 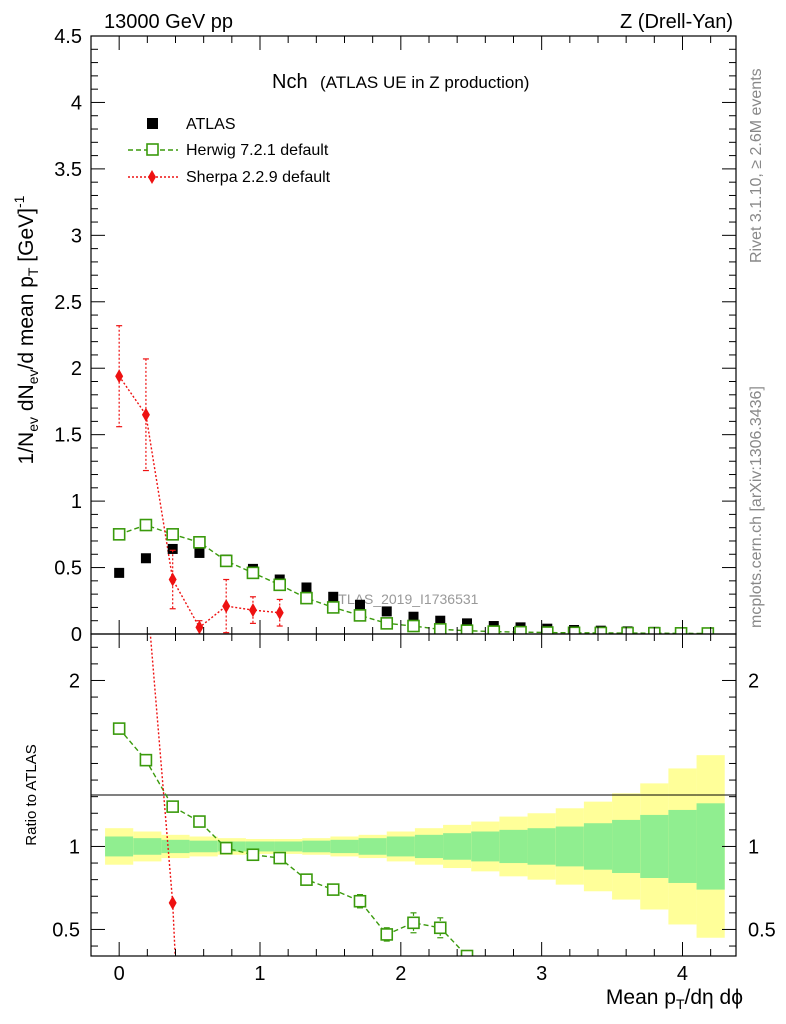 I want to click on header-energy-label: 13000 GeV pp, so click(x=168, y=22).